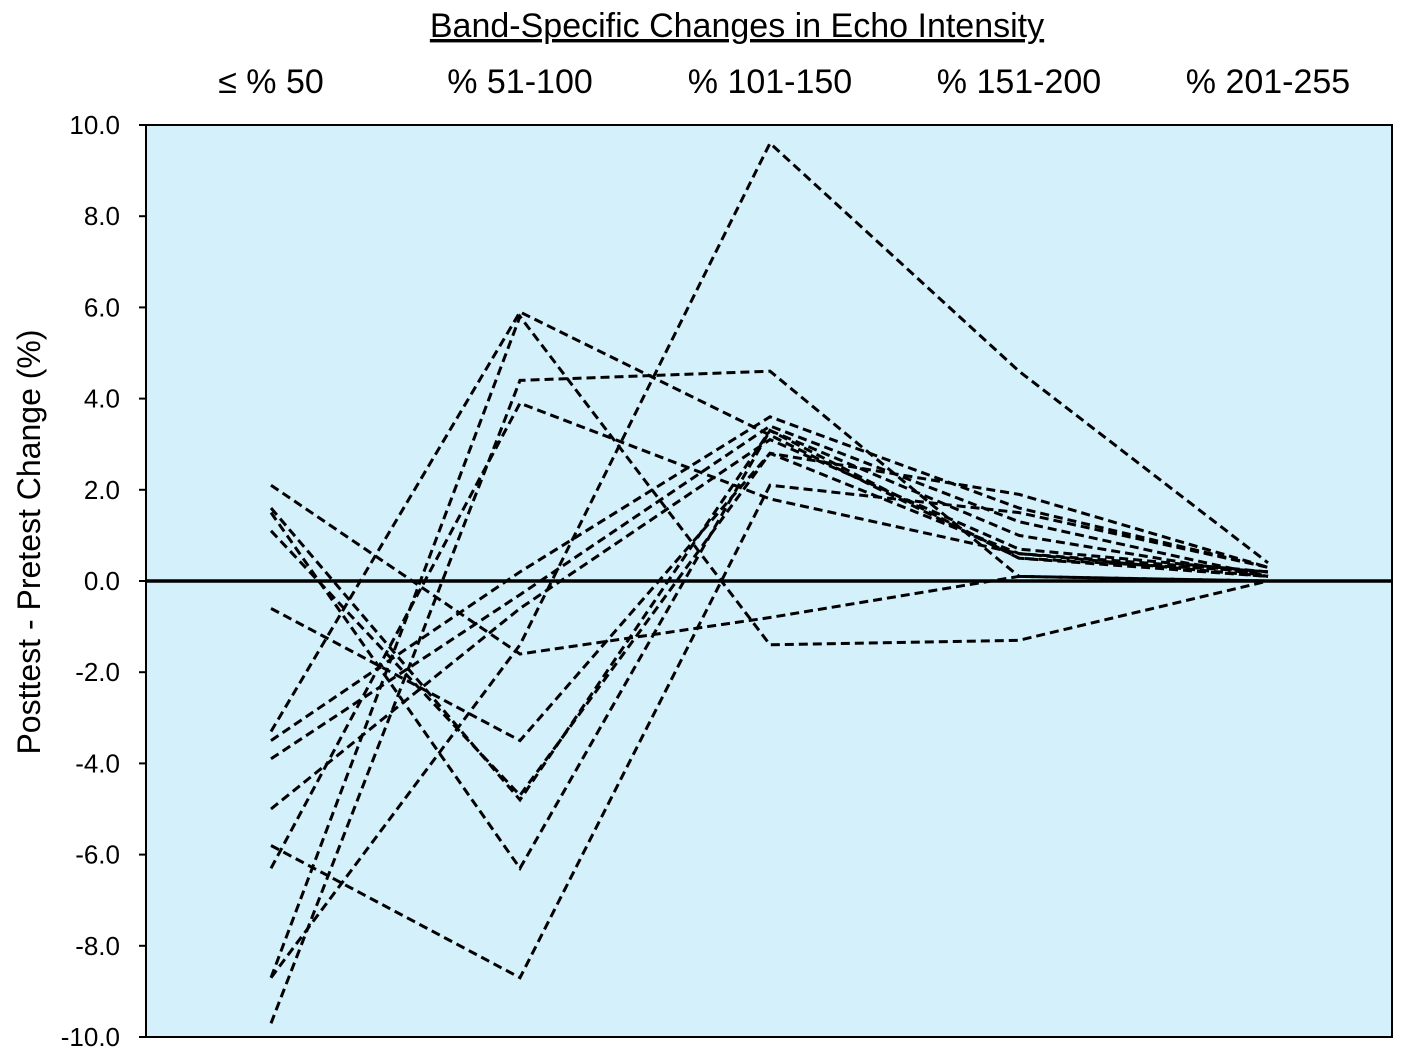  What do you see at coordinates (770, 82) in the screenshot?
I see `category-label: % 101-150` at bounding box center [770, 82].